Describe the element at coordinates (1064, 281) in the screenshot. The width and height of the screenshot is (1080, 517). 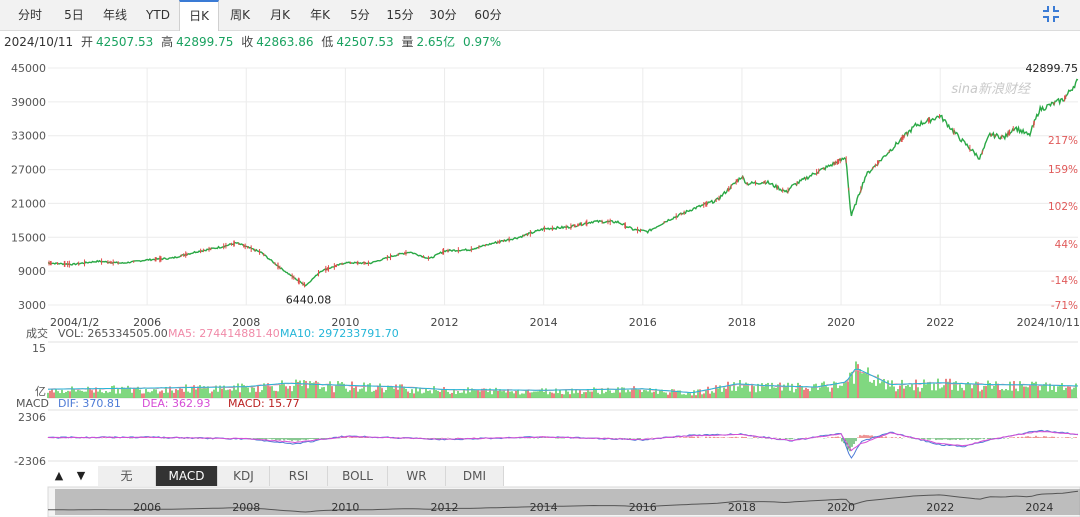
I see `price-pct-tick: -14%` at that location.